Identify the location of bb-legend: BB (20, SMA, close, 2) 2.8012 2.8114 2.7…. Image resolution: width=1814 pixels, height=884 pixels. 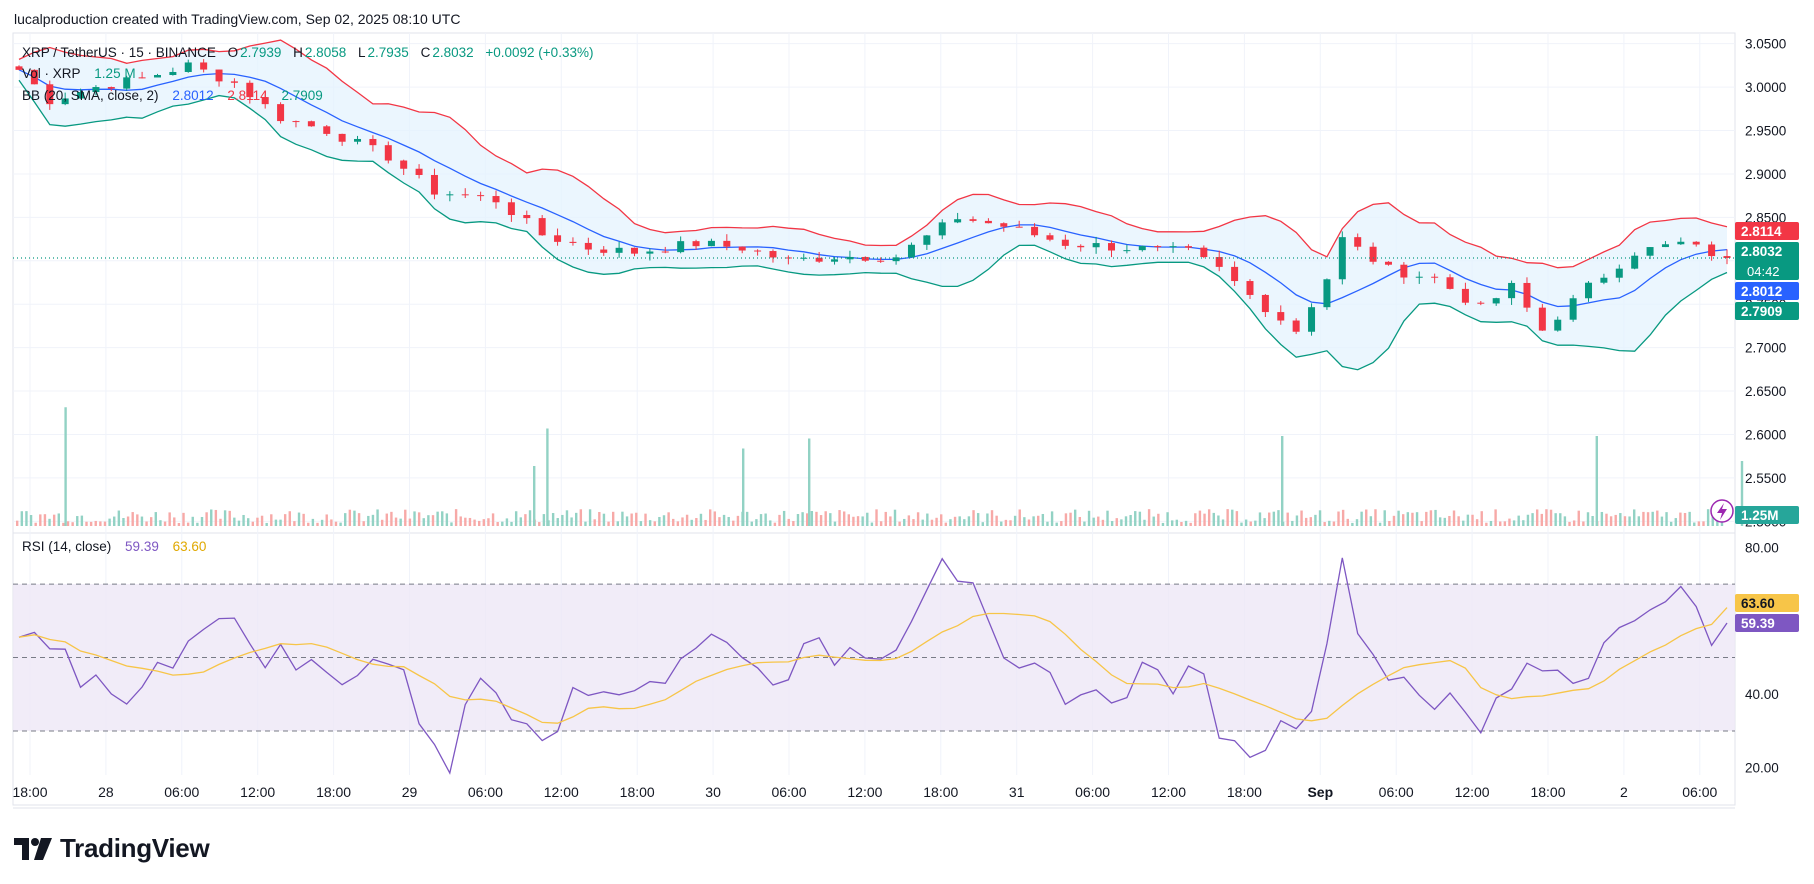
(173, 95).